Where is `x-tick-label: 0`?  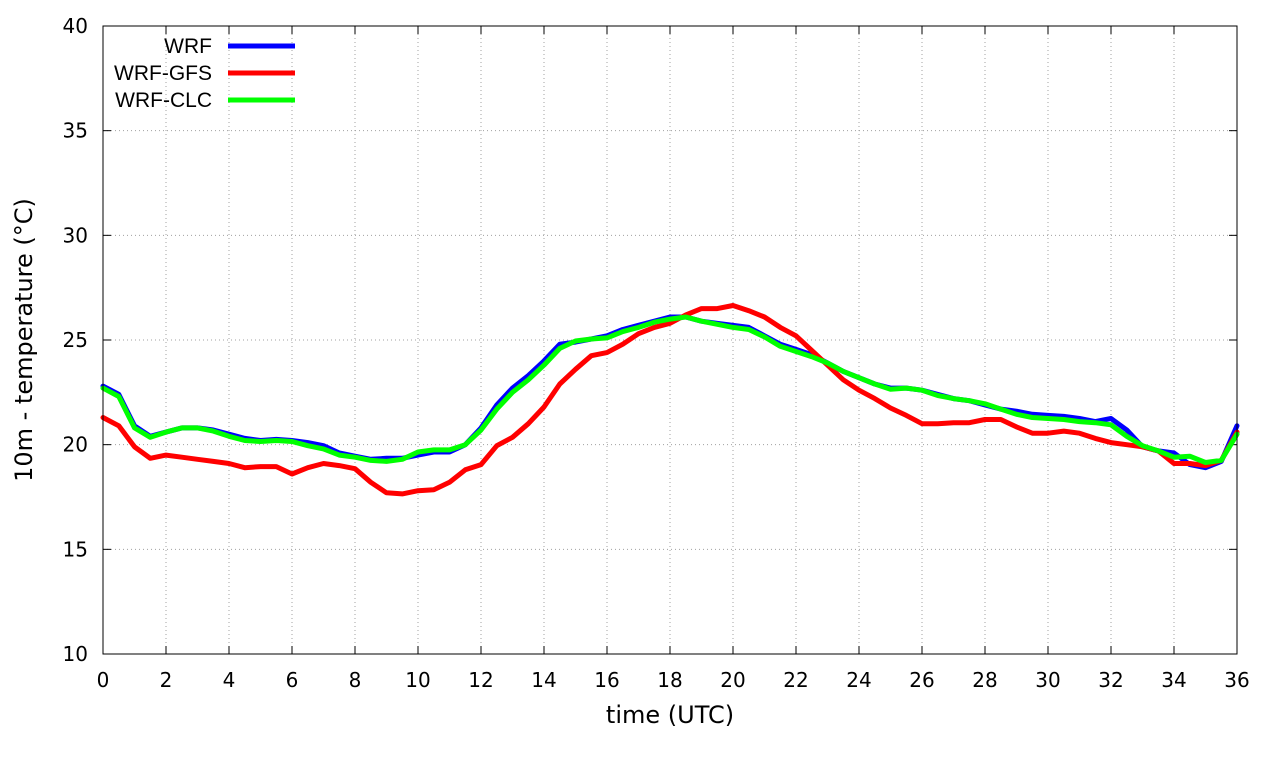
x-tick-label: 0 is located at coordinates (103, 680).